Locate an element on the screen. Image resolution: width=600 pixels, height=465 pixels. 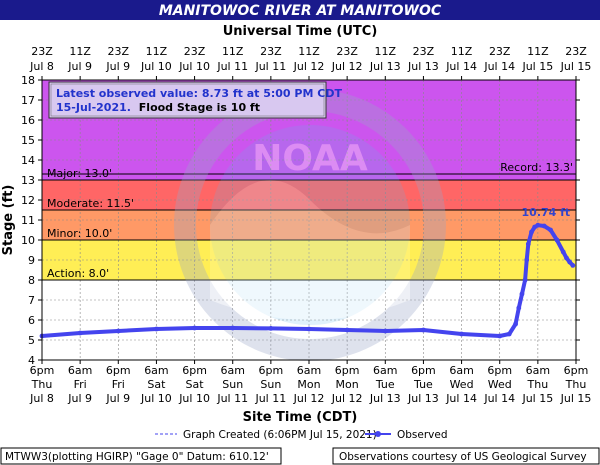
legend-observed-marker is located at coordinates (378, 434).